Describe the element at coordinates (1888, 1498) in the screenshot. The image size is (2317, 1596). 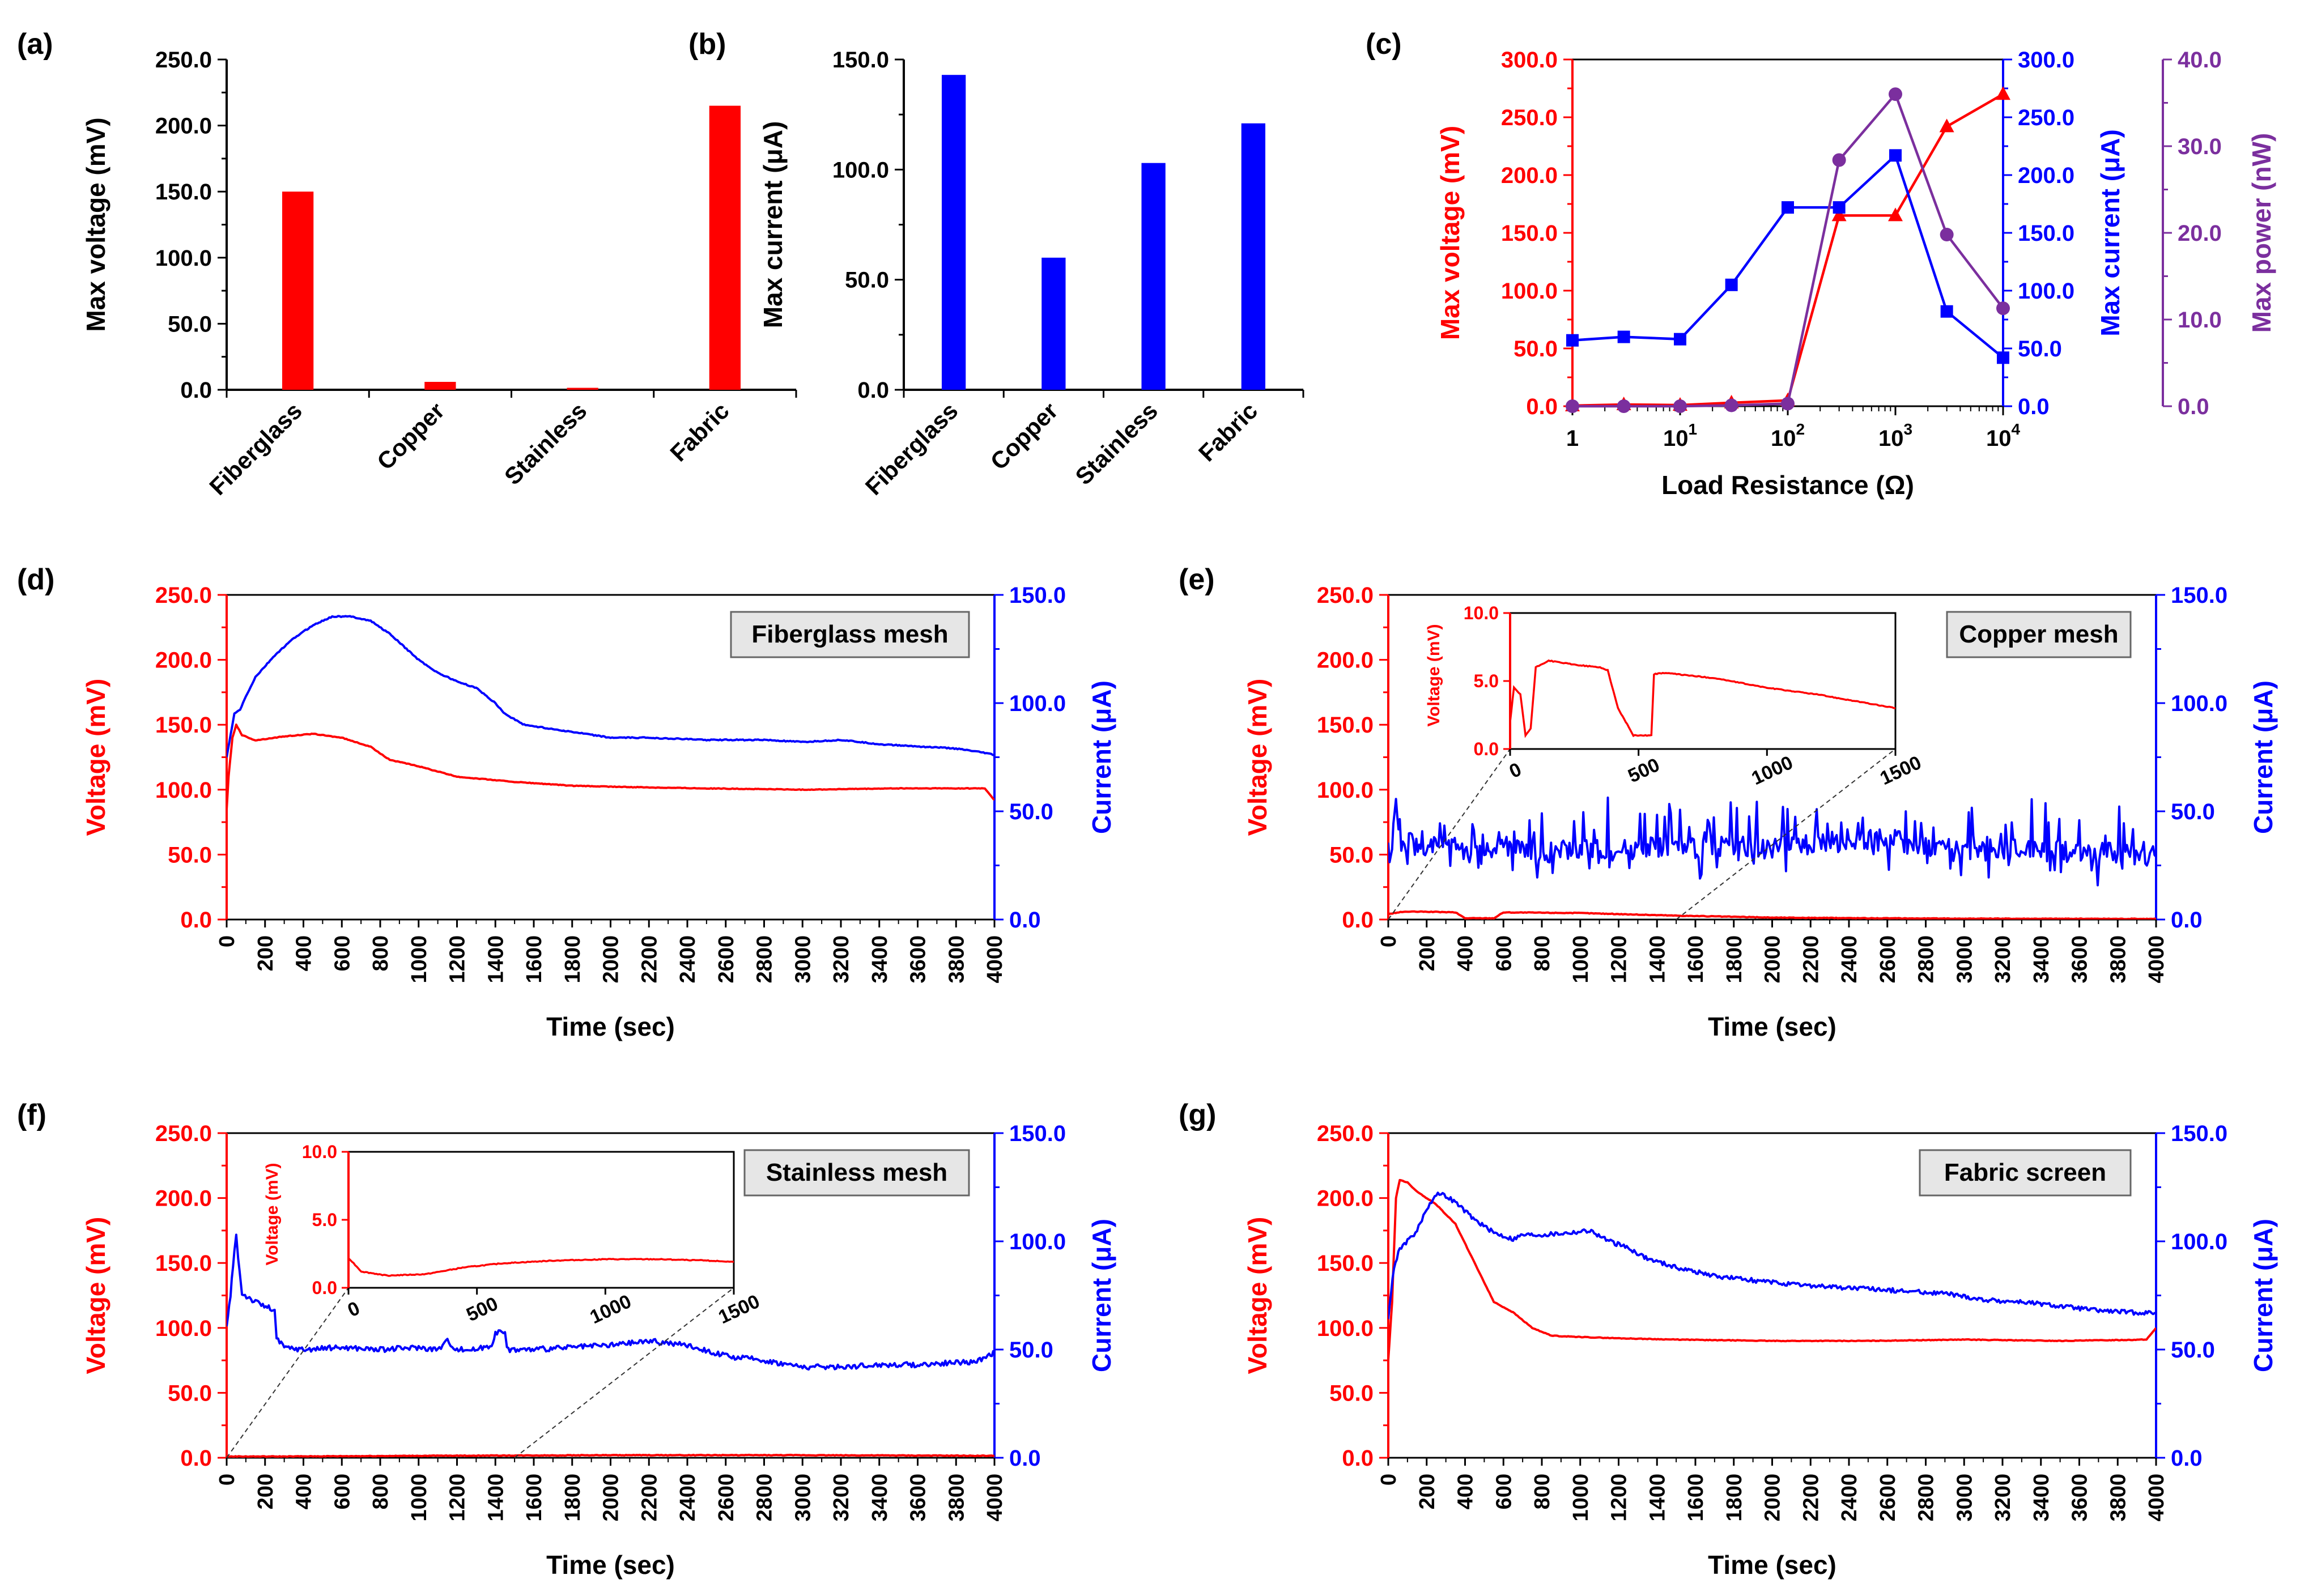
I see `x-tick-label: 2600` at that location.